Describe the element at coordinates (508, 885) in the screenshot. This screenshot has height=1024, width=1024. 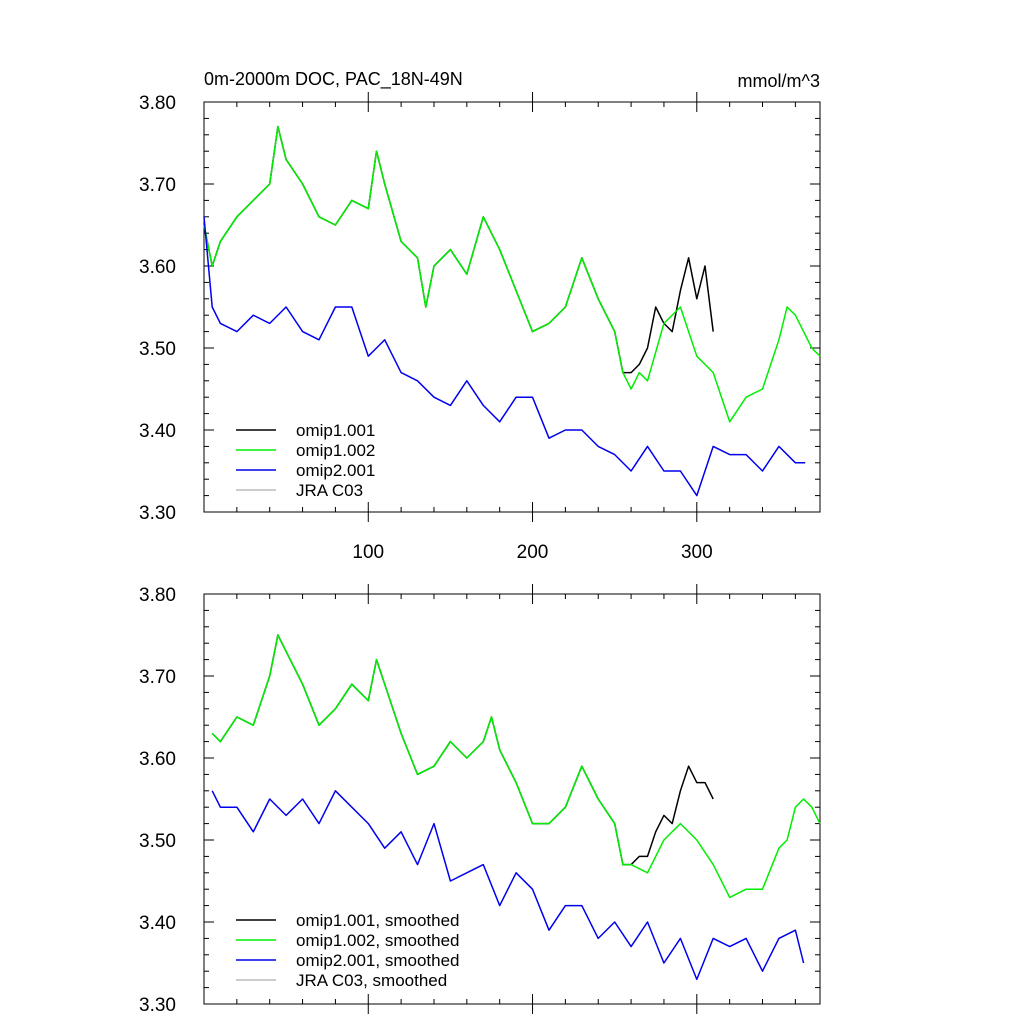
I see `series-line-omip2-001-smoothed` at that location.